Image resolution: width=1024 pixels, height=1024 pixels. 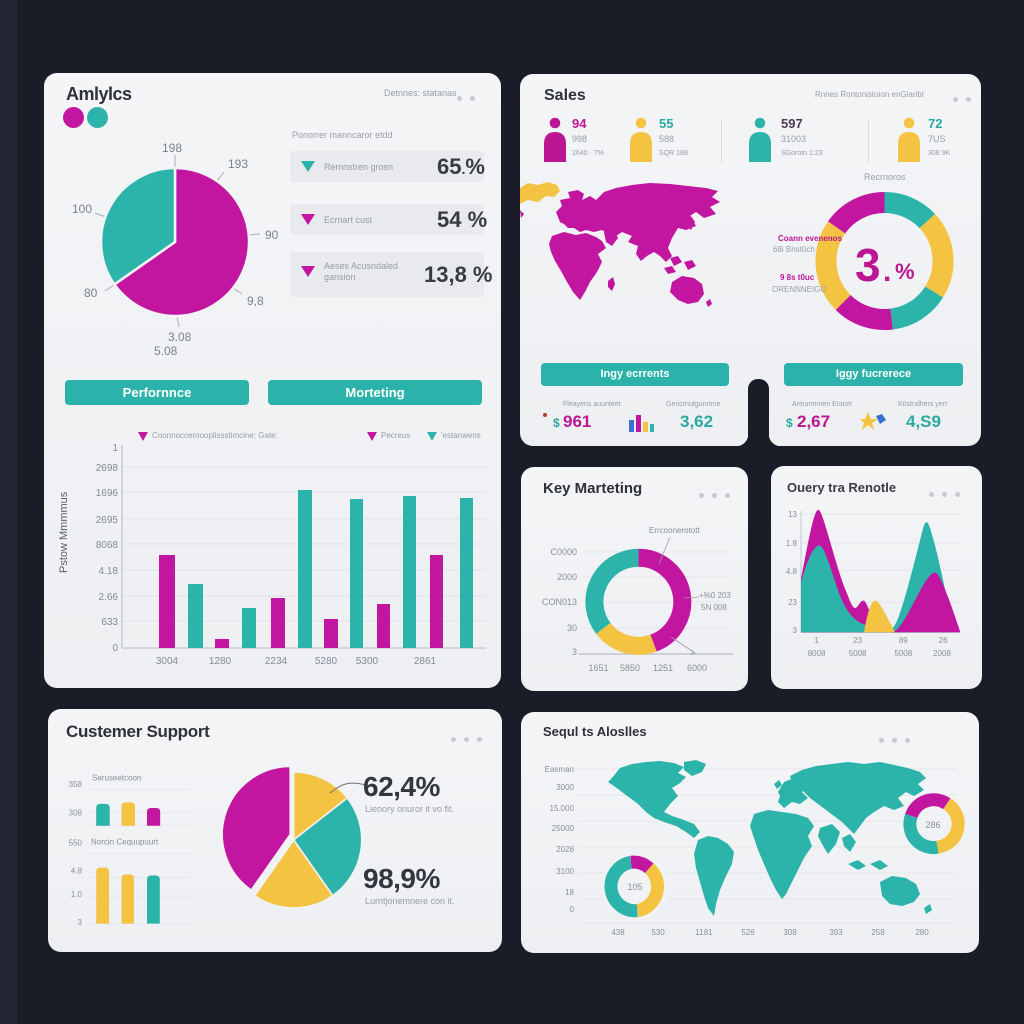 What do you see at coordinates (562, 808) in the screenshot?
I see `svg-text: 15.000` at bounding box center [562, 808].